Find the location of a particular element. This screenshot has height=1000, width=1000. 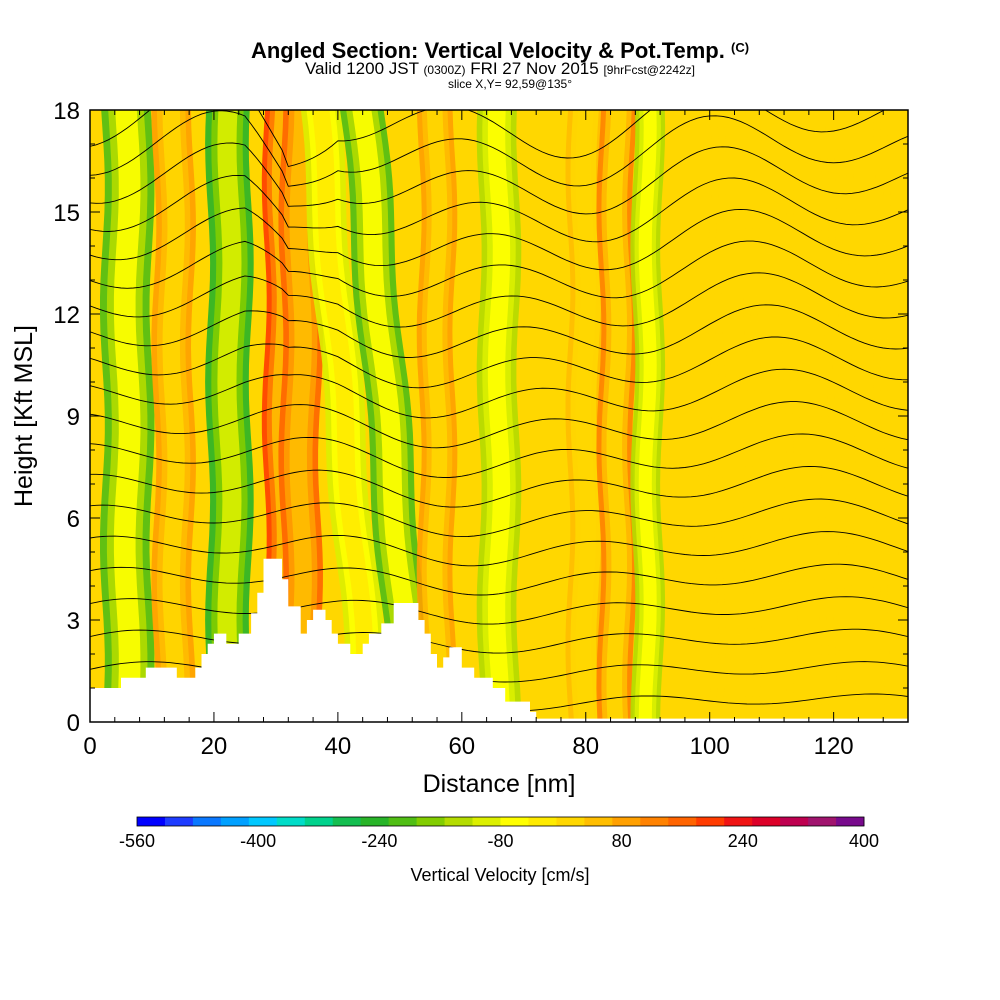

colorbar-tick-label: -560 is located at coordinates (137, 841).